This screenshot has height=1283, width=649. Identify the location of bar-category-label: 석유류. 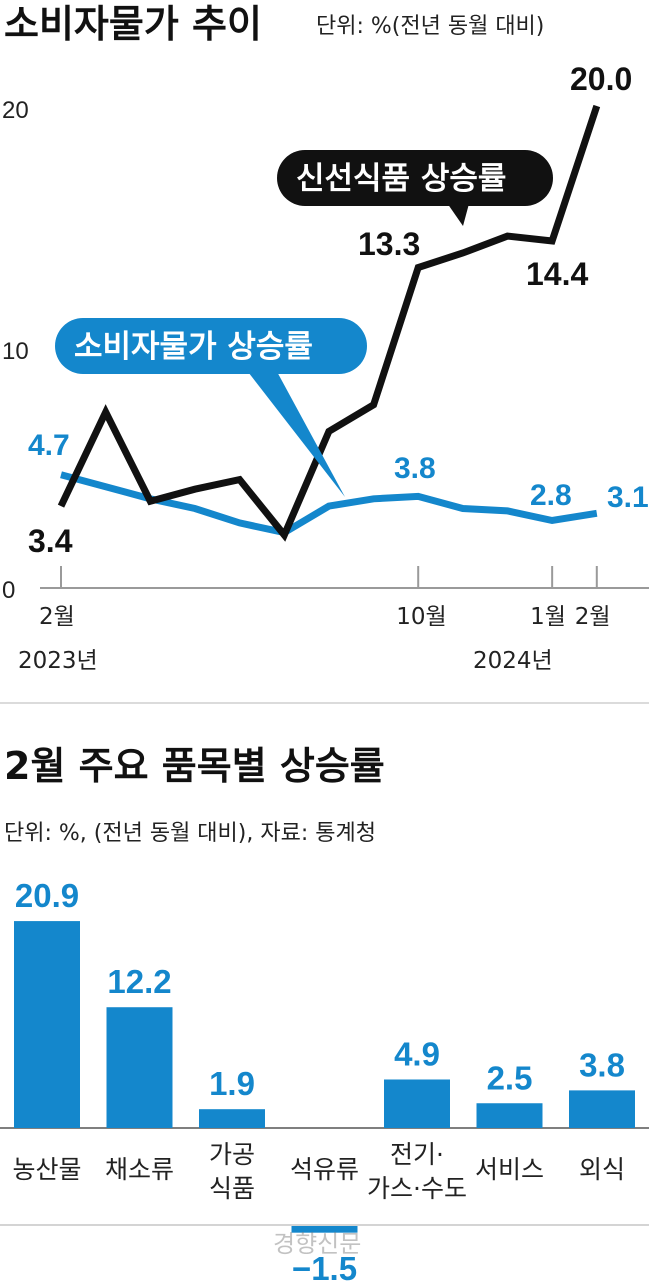
(324, 1169).